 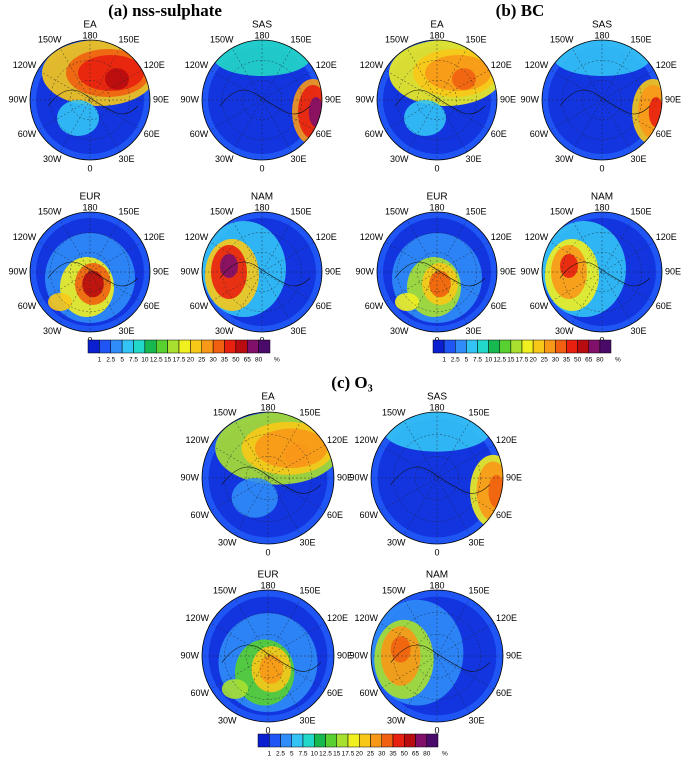 I want to click on region-label: EUR, so click(x=89, y=197).